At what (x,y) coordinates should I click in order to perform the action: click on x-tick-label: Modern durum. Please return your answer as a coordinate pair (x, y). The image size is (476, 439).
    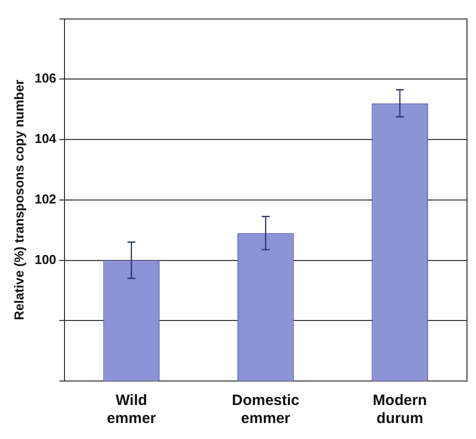
    Looking at the image, I should click on (399, 410).